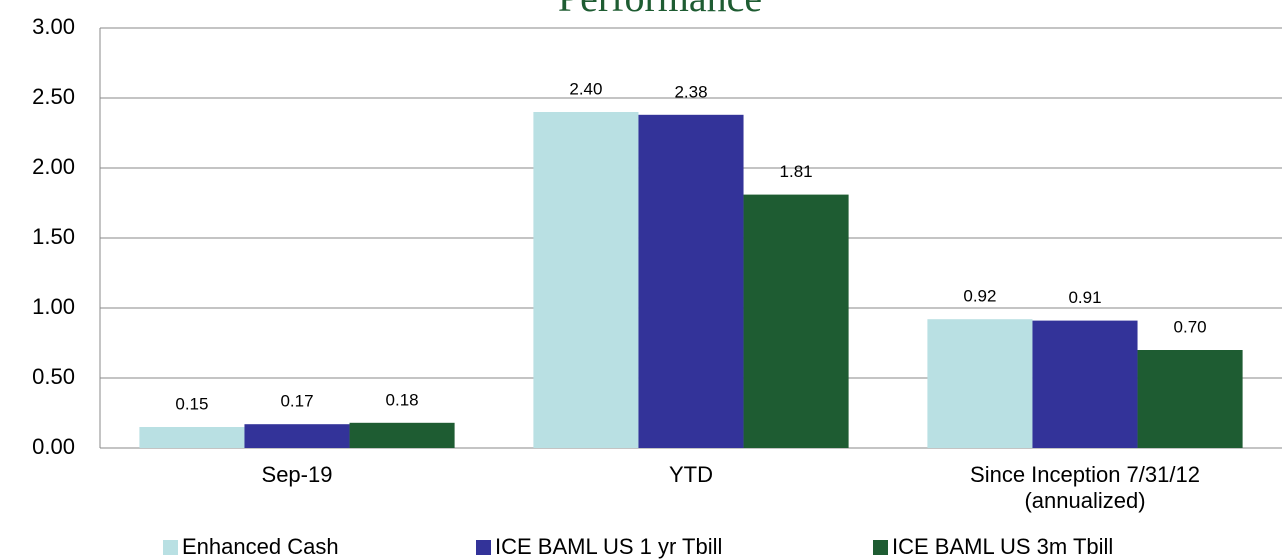  I want to click on y-tick-label: 3.00, so click(53, 26).